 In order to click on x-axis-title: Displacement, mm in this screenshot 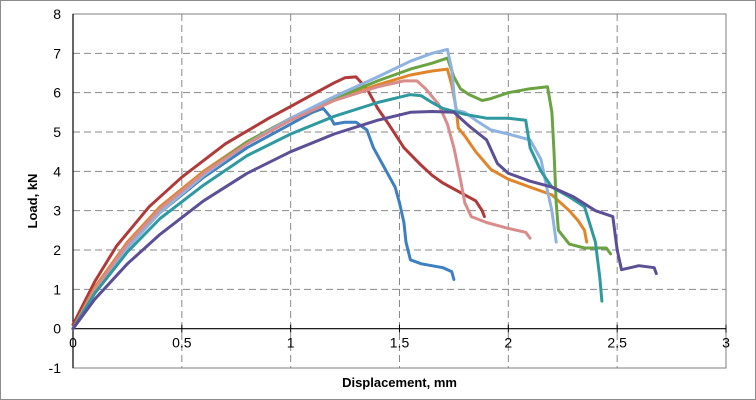, I will do `click(399, 382)`.